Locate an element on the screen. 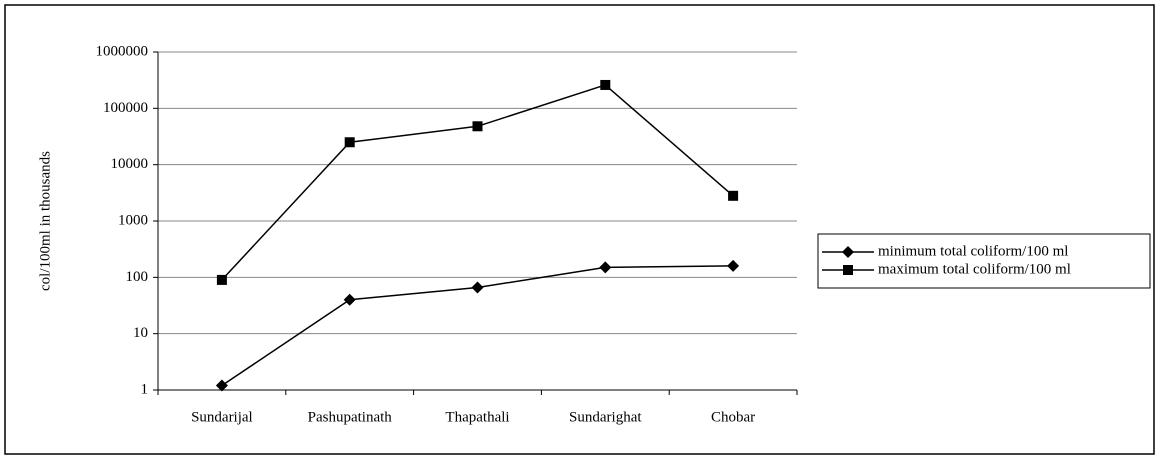 This screenshot has height=469, width=1161. y-axis-label: col/100ml in thousands is located at coordinates (45, 221).